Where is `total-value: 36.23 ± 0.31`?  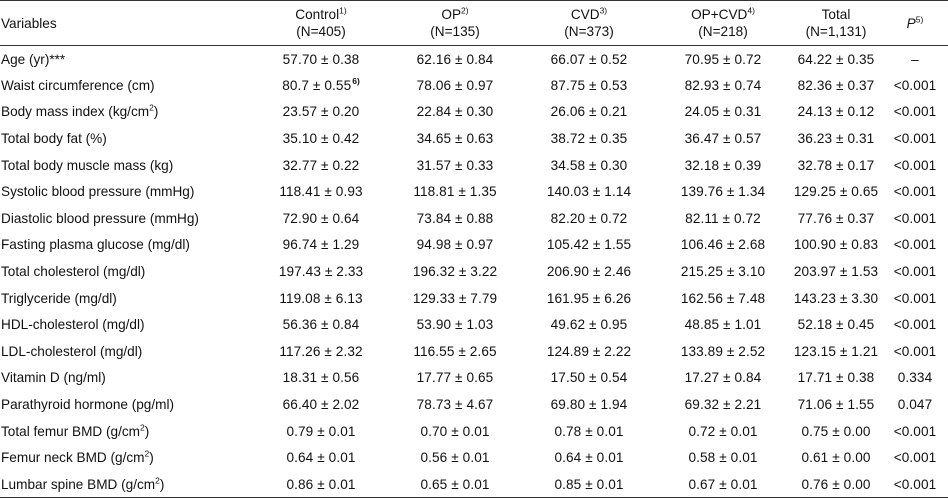 total-value: 36.23 ± 0.31 is located at coordinates (836, 139).